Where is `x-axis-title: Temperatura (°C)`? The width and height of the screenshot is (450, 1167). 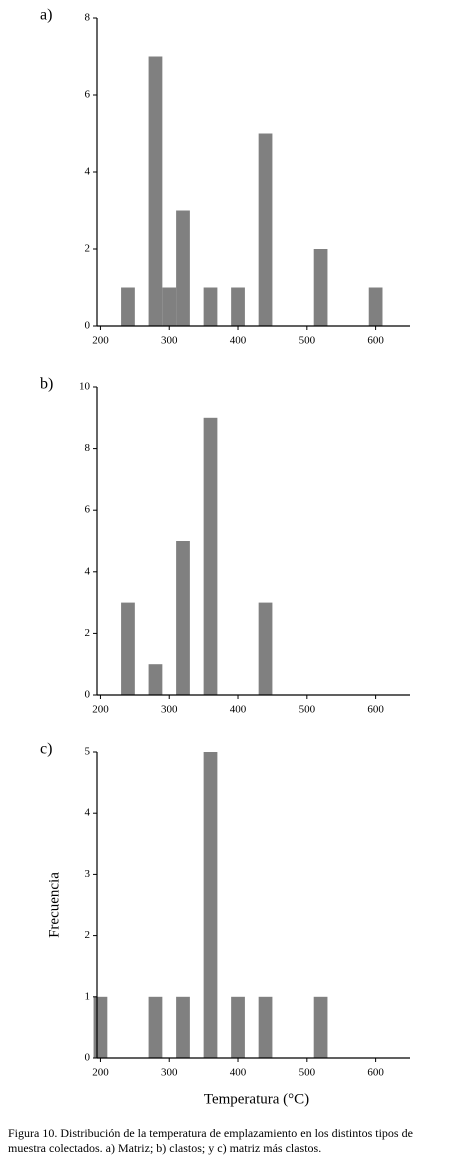
x-axis-title: Temperatura (°C) is located at coordinates (256, 1099).